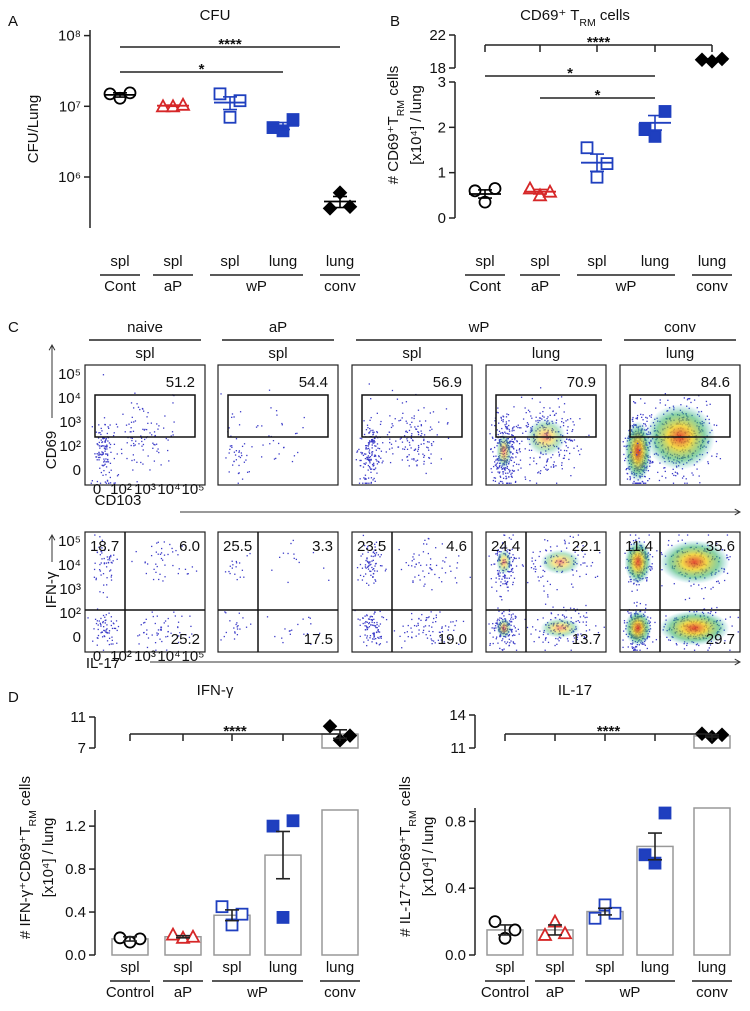 This screenshot has height=1011, width=750. I want to click on x-tick-label: spl, so click(554, 967).